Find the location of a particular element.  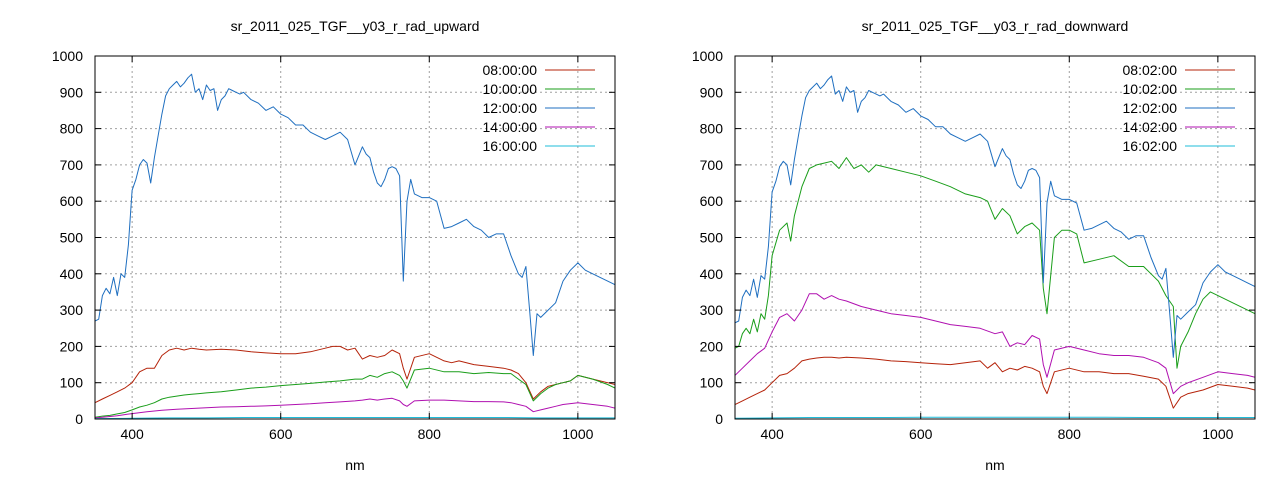

chart-title: sr_2011_025_TGF__y03_r_rad_downward is located at coordinates (995, 26).